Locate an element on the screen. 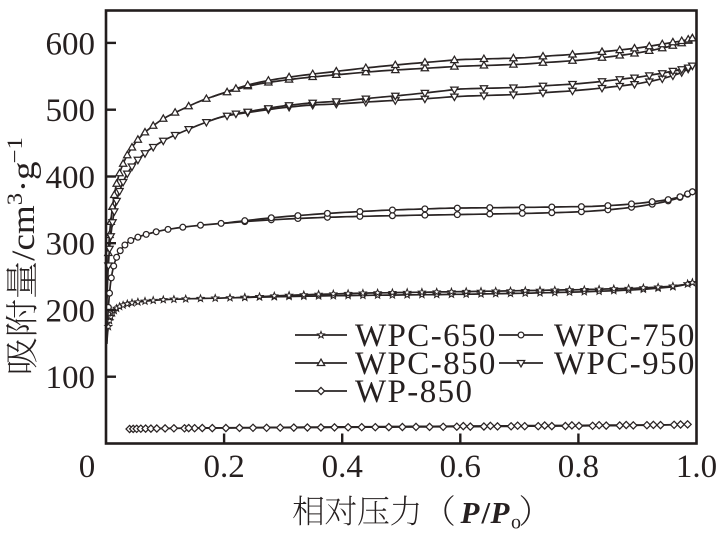 The height and width of the screenshot is (535, 719). svg-text: 0 is located at coordinates (87, 467).